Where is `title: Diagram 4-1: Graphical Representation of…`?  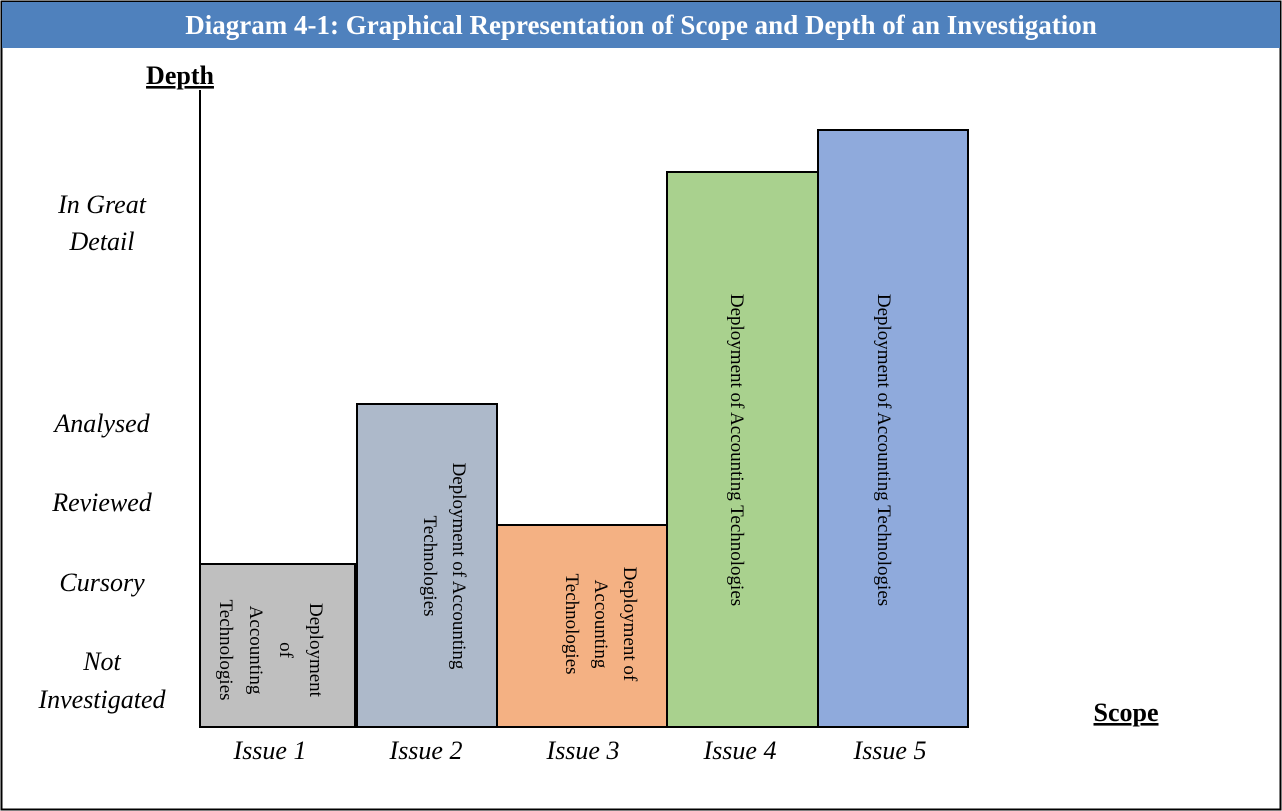 title: Diagram 4-1: Graphical Representation of… is located at coordinates (641, 25).